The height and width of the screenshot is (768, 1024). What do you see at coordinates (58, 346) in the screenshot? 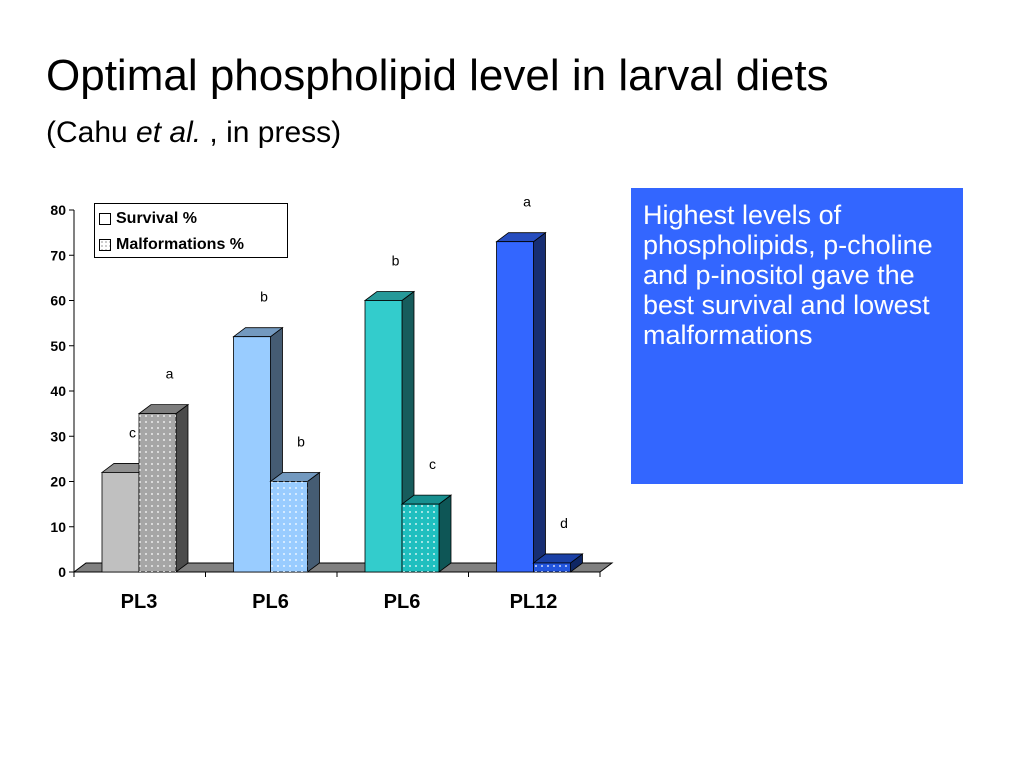
I see `y-tick-label: 50` at bounding box center [58, 346].